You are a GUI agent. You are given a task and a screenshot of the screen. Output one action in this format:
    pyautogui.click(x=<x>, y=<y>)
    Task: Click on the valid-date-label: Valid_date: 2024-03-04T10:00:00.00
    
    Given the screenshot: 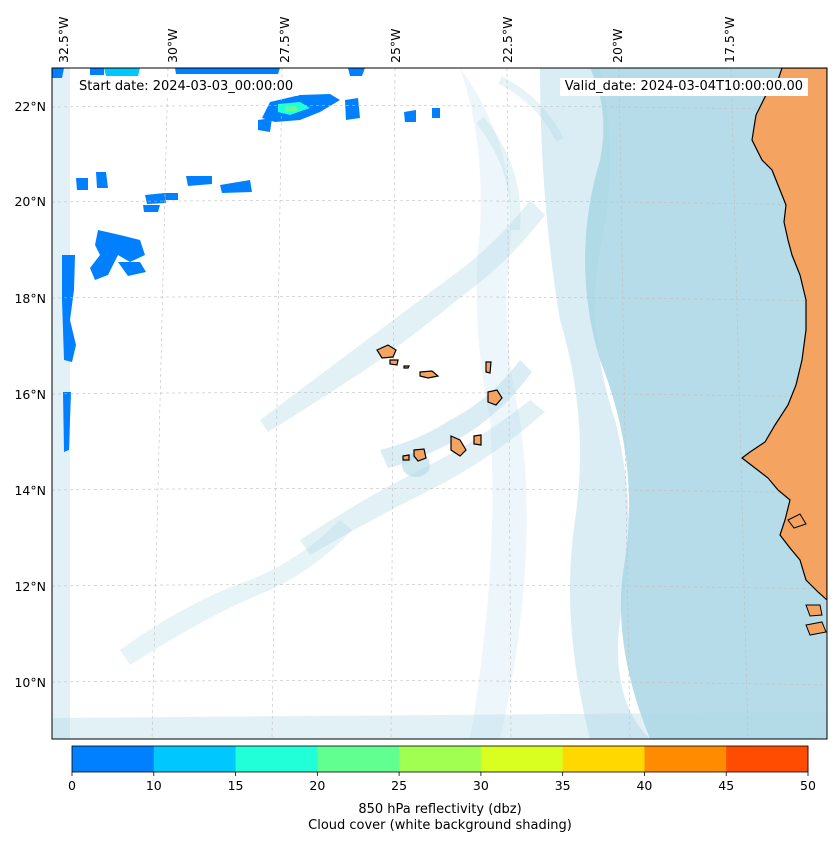 What is the action you would take?
    pyautogui.click(x=683, y=87)
    